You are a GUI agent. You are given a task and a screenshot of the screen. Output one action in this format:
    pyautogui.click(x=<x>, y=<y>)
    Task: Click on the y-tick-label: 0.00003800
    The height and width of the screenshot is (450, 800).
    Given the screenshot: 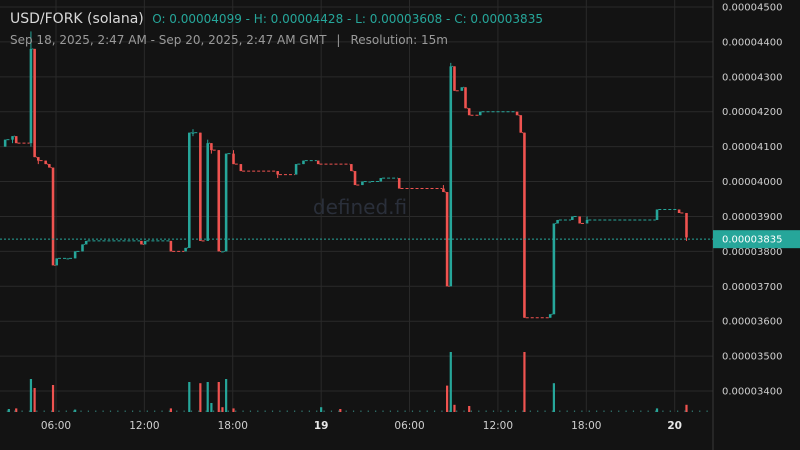 What is the action you would take?
    pyautogui.click(x=752, y=252)
    